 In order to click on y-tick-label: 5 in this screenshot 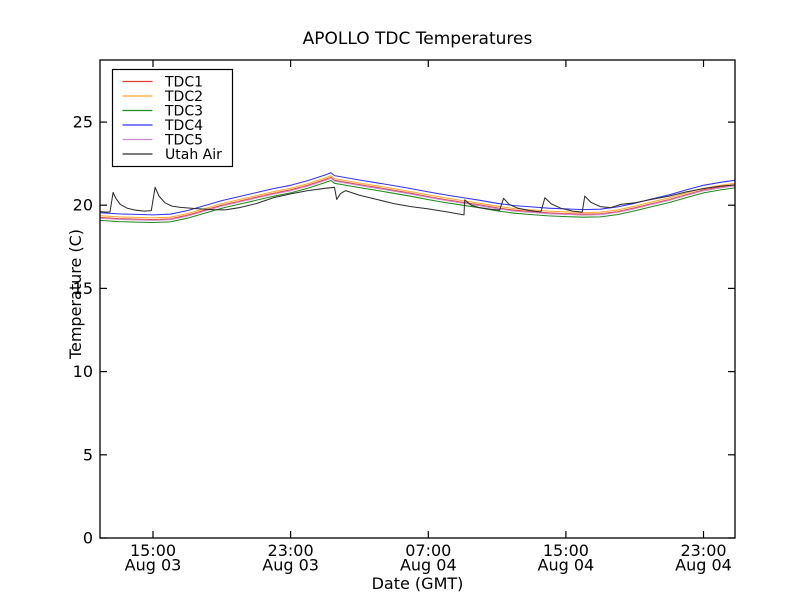, I will do `click(88, 454)`.